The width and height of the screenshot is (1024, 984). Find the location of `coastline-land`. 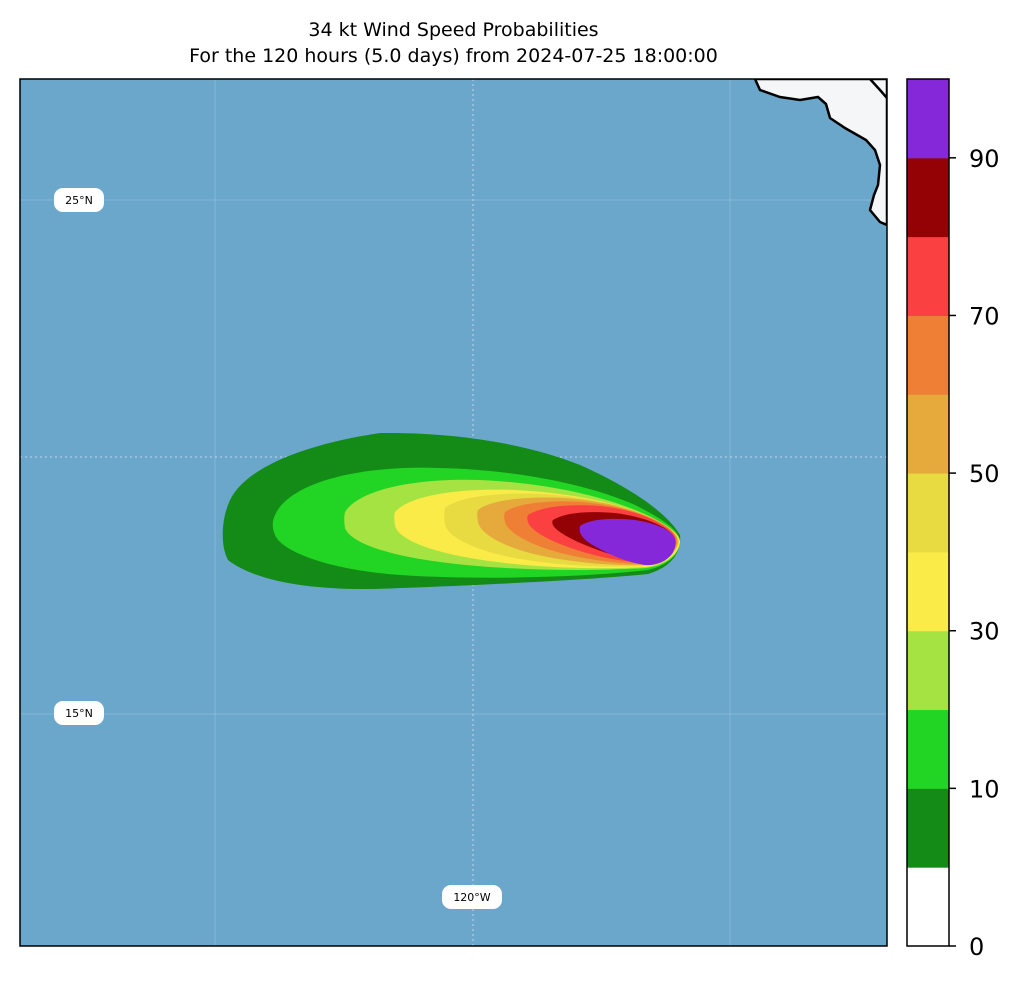

coastline-land is located at coordinates (820, 153).